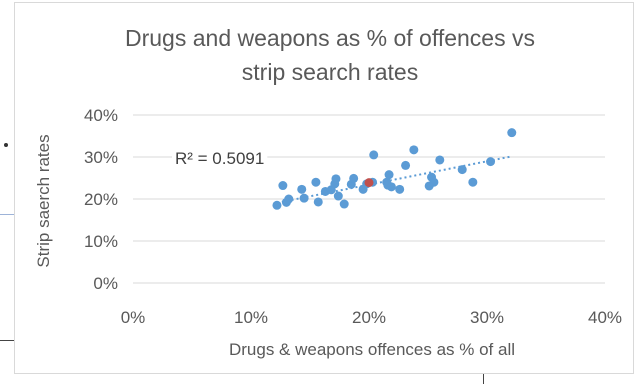 Image resolution: width=636 pixels, height=384 pixels. I want to click on y-tick-label: 30%, so click(101, 157).